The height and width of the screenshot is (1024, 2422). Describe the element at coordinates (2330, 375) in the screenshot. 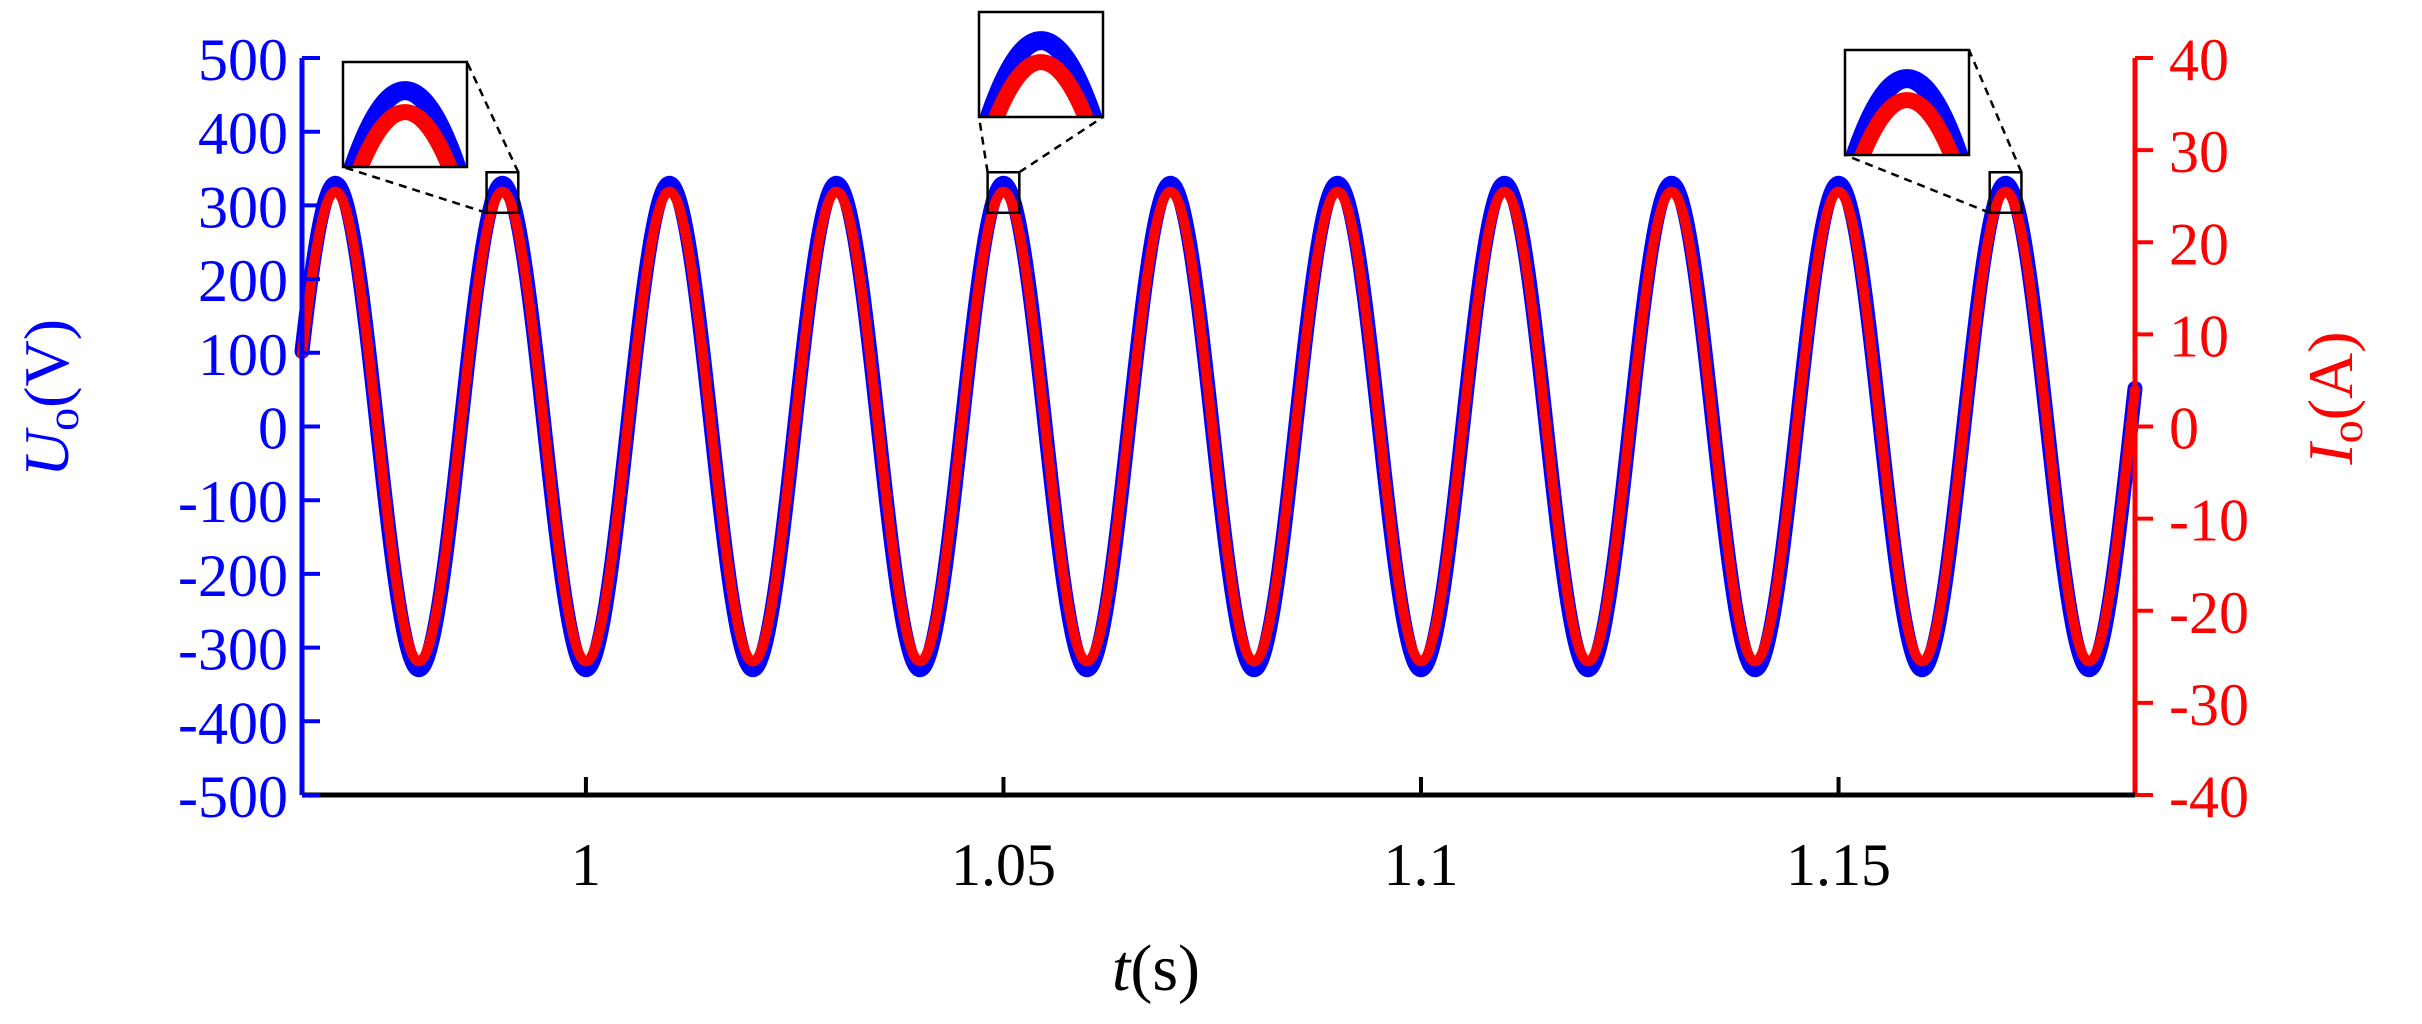

I see `y-right-label-unit: (A)` at that location.